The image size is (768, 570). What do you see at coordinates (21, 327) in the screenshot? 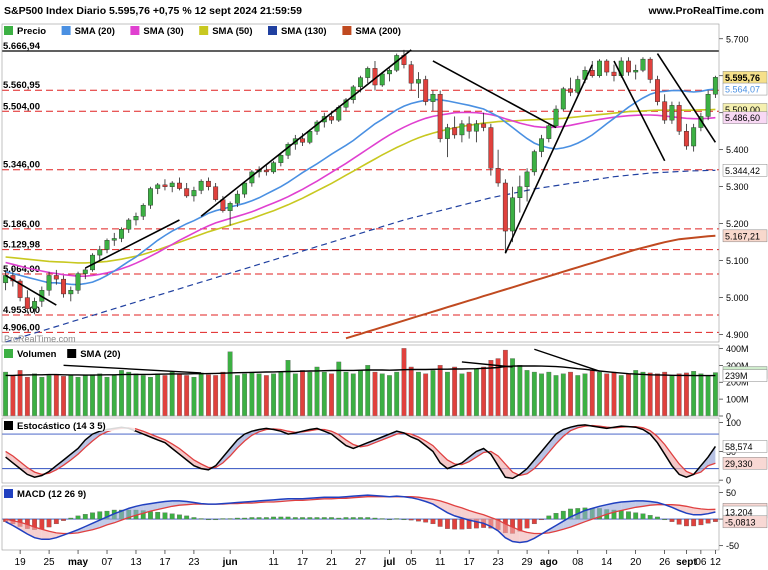
I see `level-label: 4.906,00` at bounding box center [21, 327].